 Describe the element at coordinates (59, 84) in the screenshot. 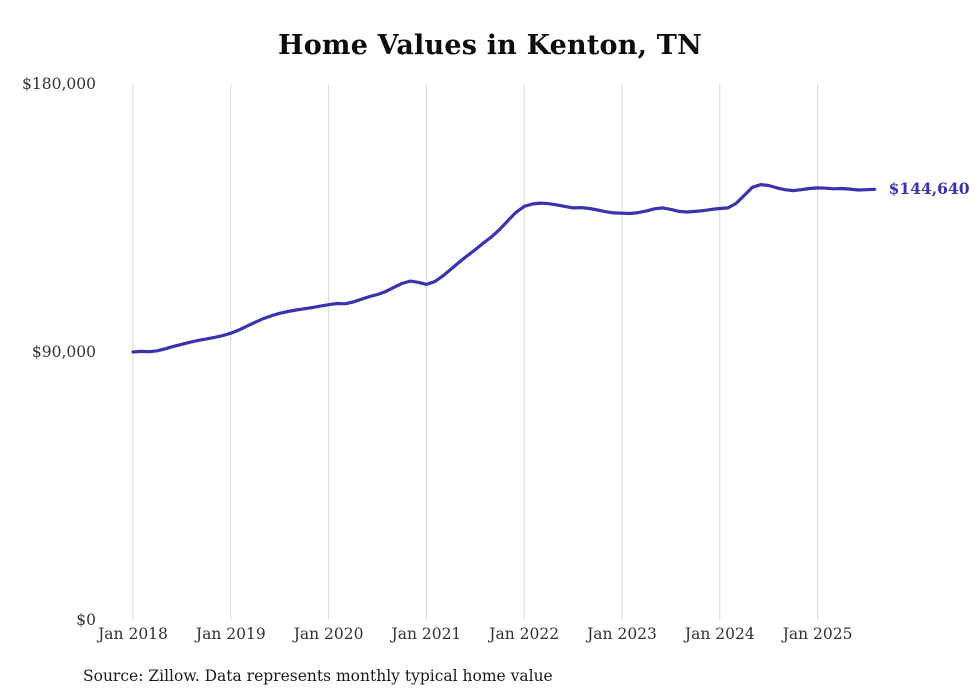

I see `y-axis-label: $180,000` at that location.